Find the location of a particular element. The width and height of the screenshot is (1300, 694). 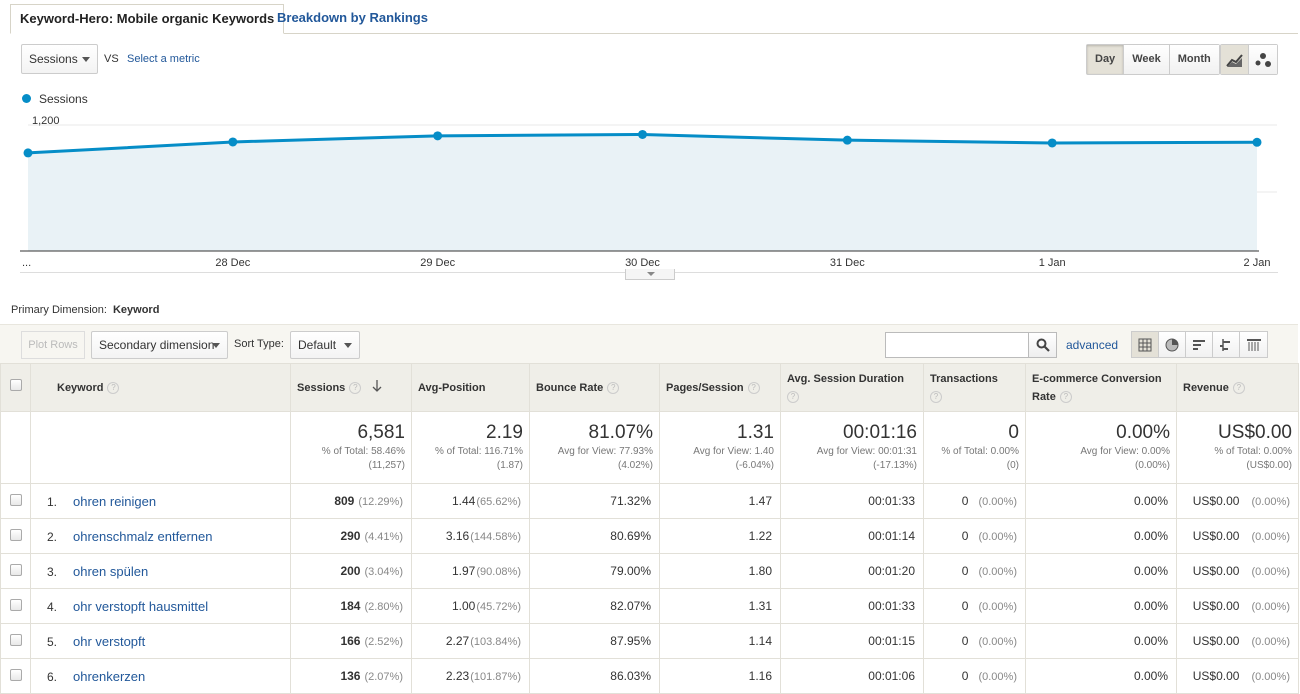

header-bounce-rate: Bounce Rate? is located at coordinates (594, 387).